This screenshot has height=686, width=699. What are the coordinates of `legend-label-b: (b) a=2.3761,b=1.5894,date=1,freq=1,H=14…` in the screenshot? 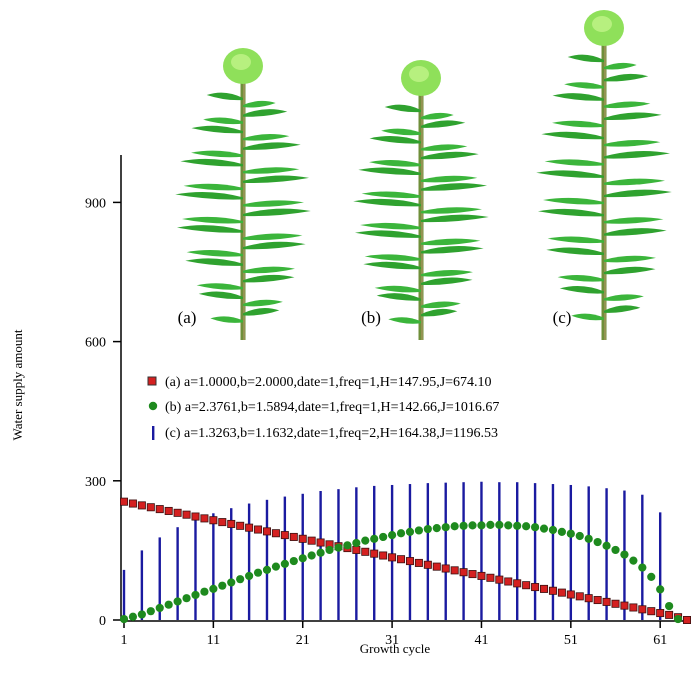 It's located at (332, 407).